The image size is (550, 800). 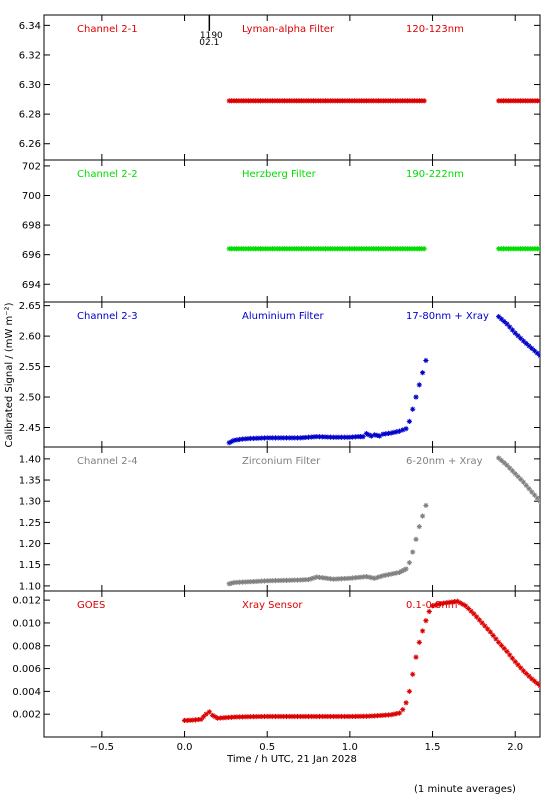 What do you see at coordinates (272, 605) in the screenshot?
I see `filter-label: Xray Sensor` at bounding box center [272, 605].